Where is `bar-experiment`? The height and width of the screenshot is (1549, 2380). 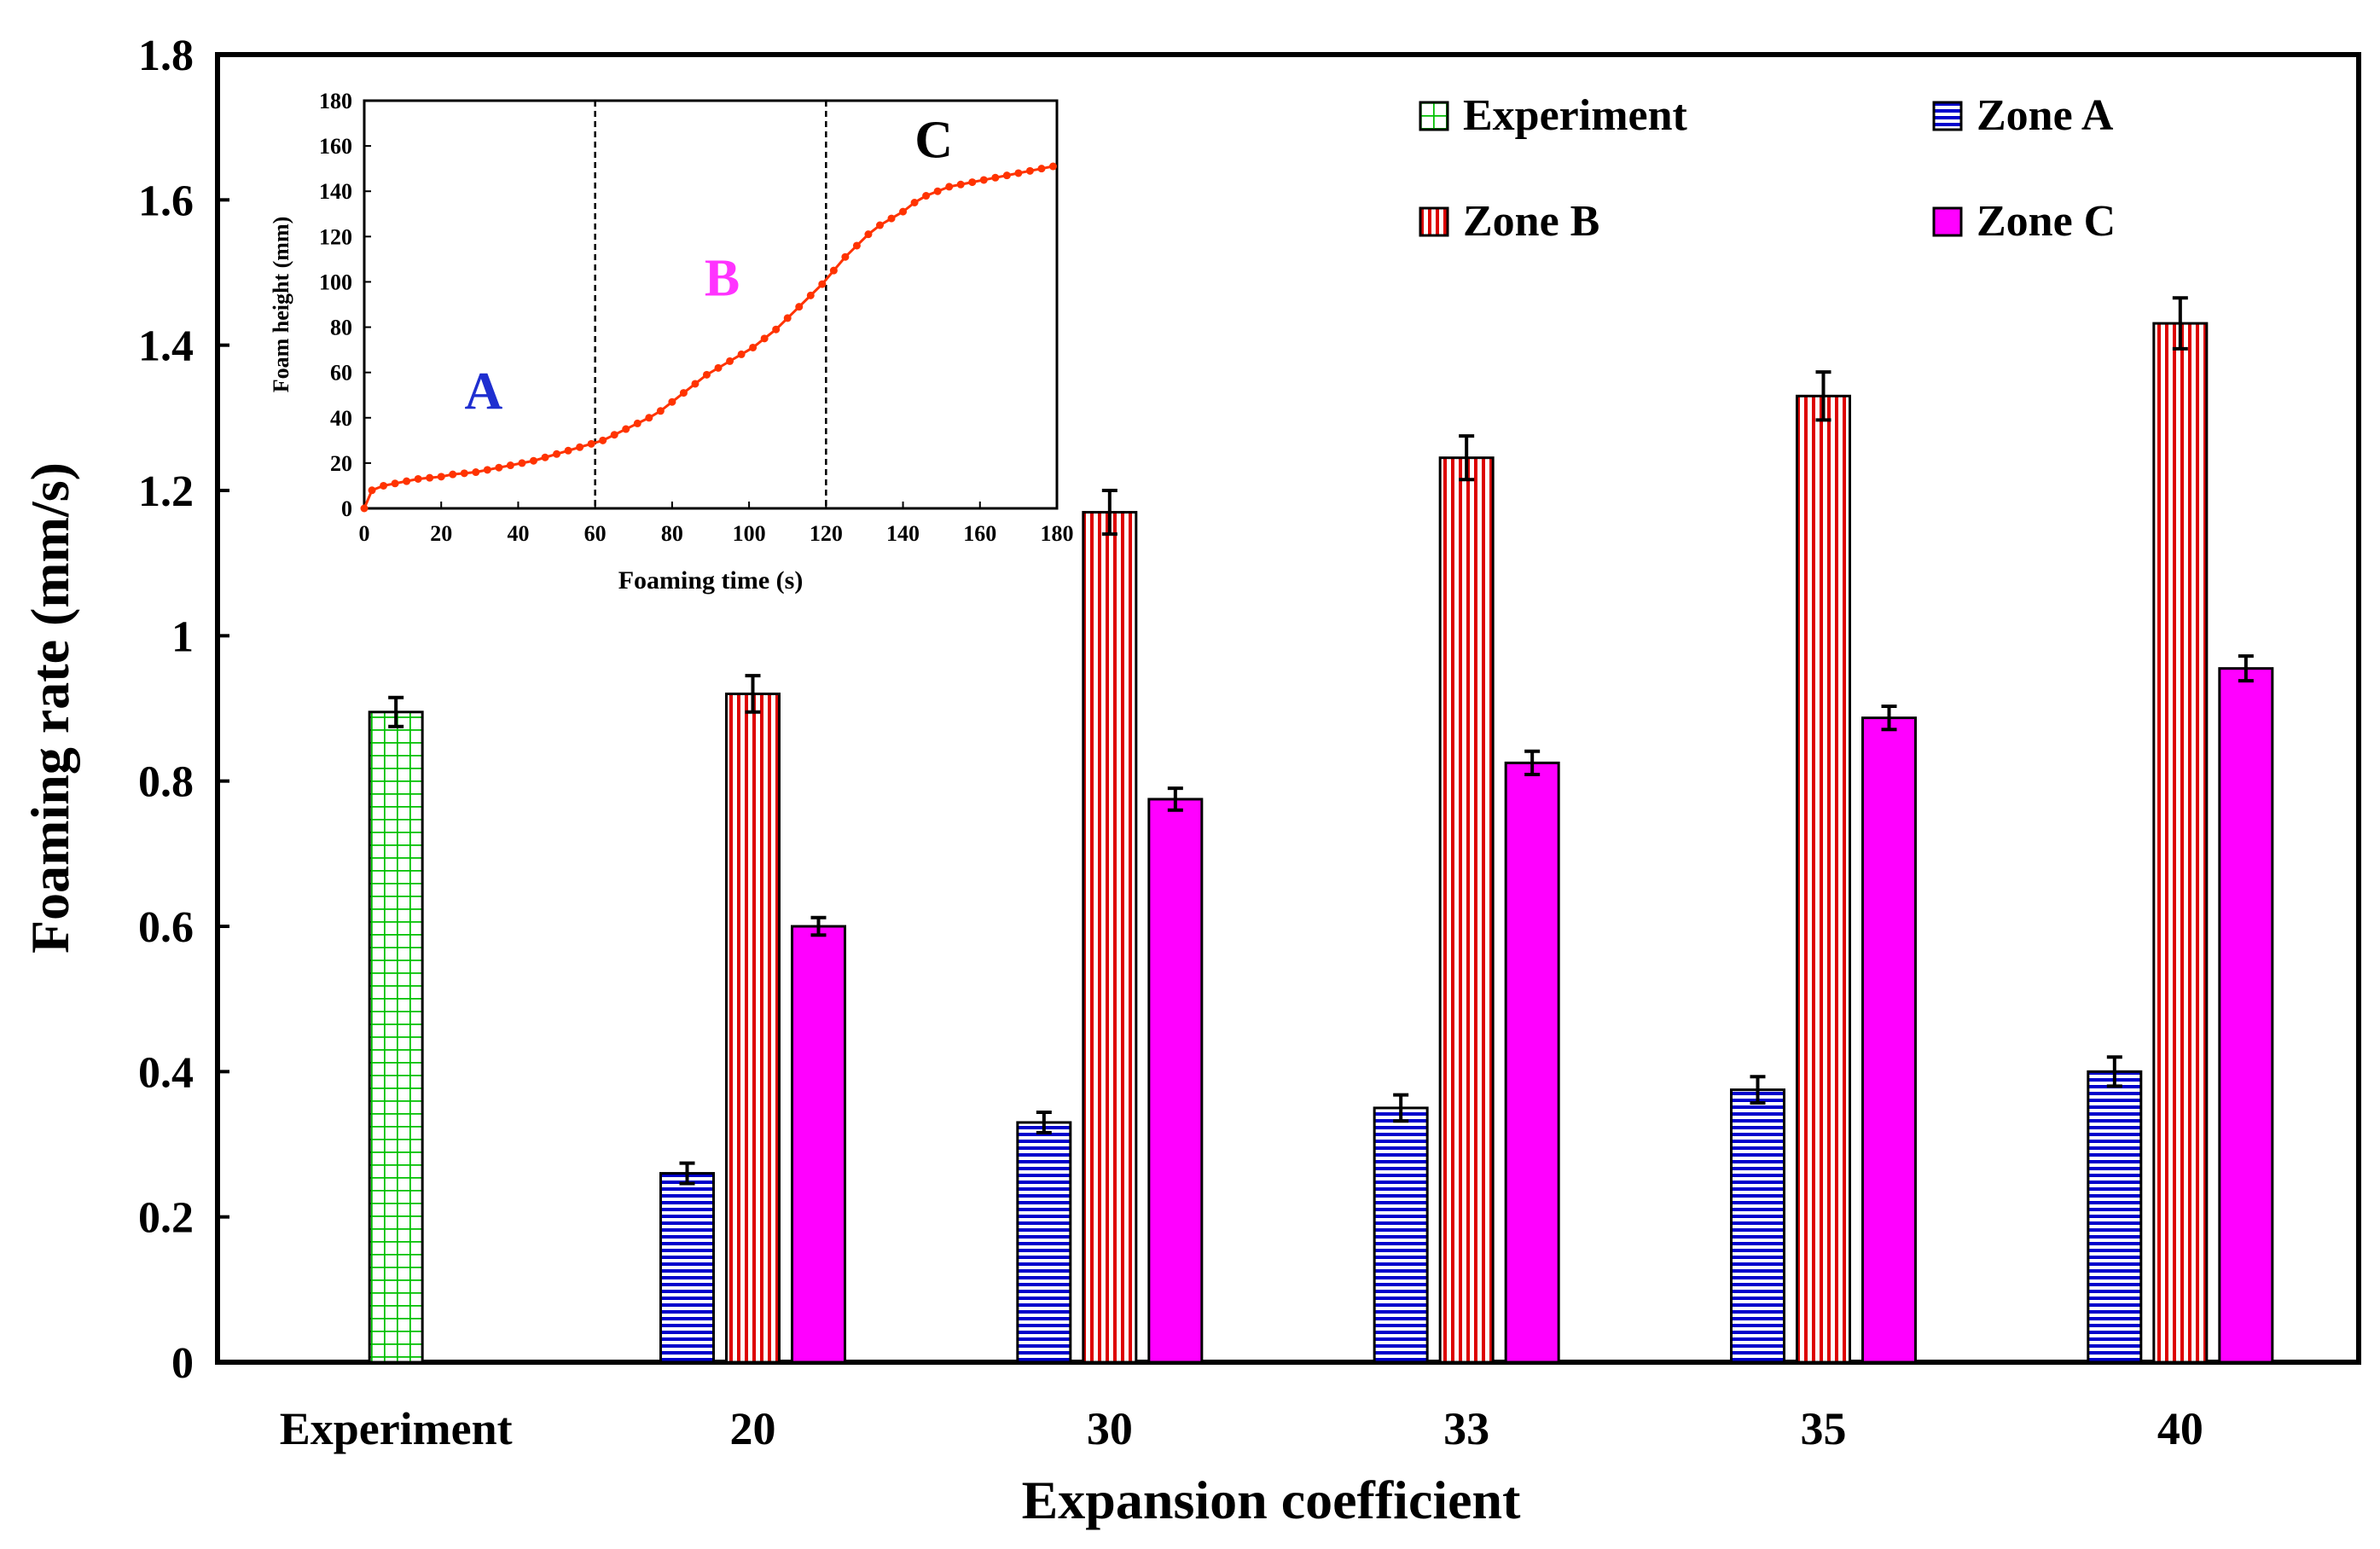 bar-experiment is located at coordinates (396, 1037).